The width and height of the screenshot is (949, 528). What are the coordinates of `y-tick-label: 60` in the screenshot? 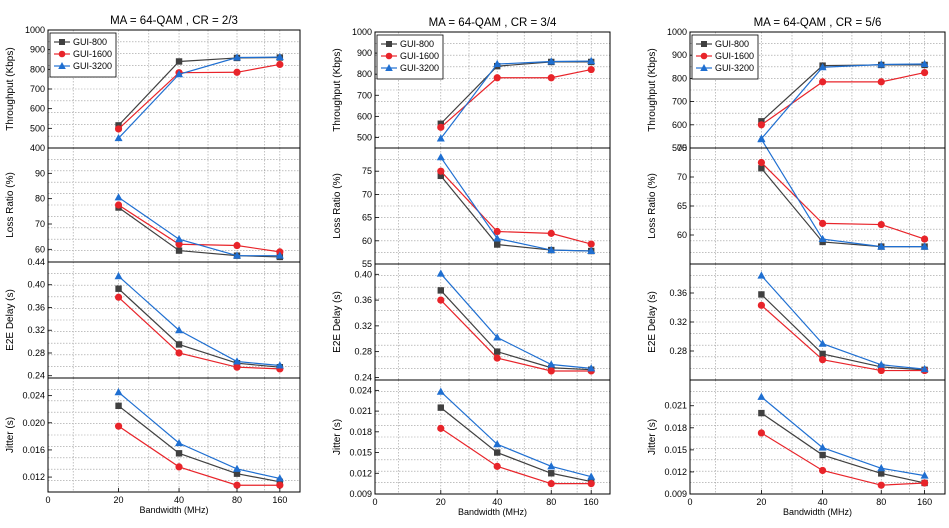 It's located at (40, 249).